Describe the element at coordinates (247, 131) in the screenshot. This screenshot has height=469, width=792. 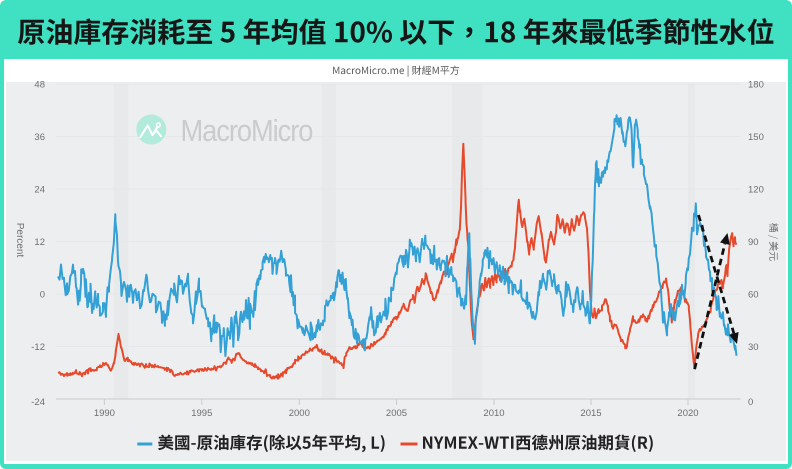
I see `svg-text: MacroMicro` at that location.